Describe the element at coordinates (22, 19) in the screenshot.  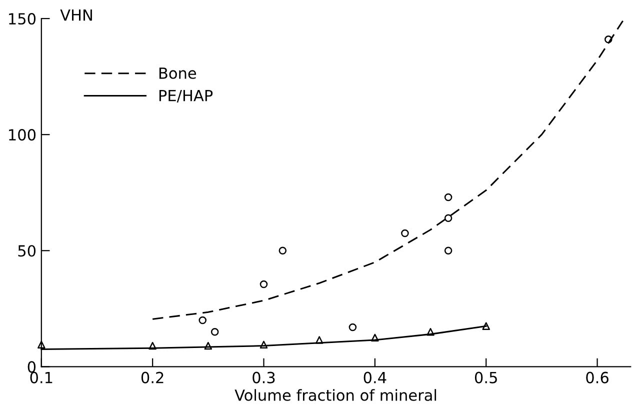
I see `y-tick-label: 150` at that location.